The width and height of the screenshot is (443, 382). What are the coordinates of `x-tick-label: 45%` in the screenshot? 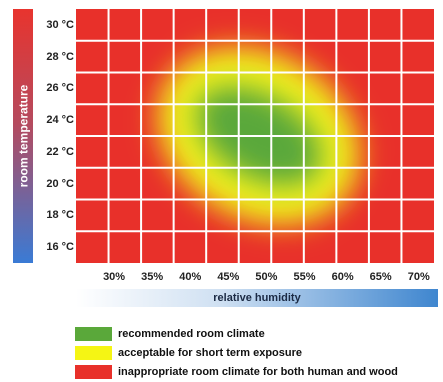 It's located at (228, 277).